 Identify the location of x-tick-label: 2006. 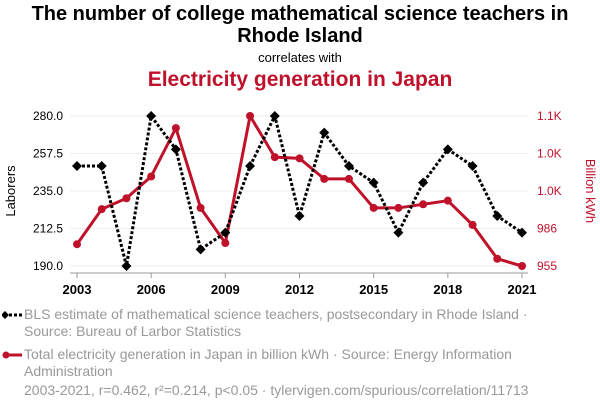
(151, 289).